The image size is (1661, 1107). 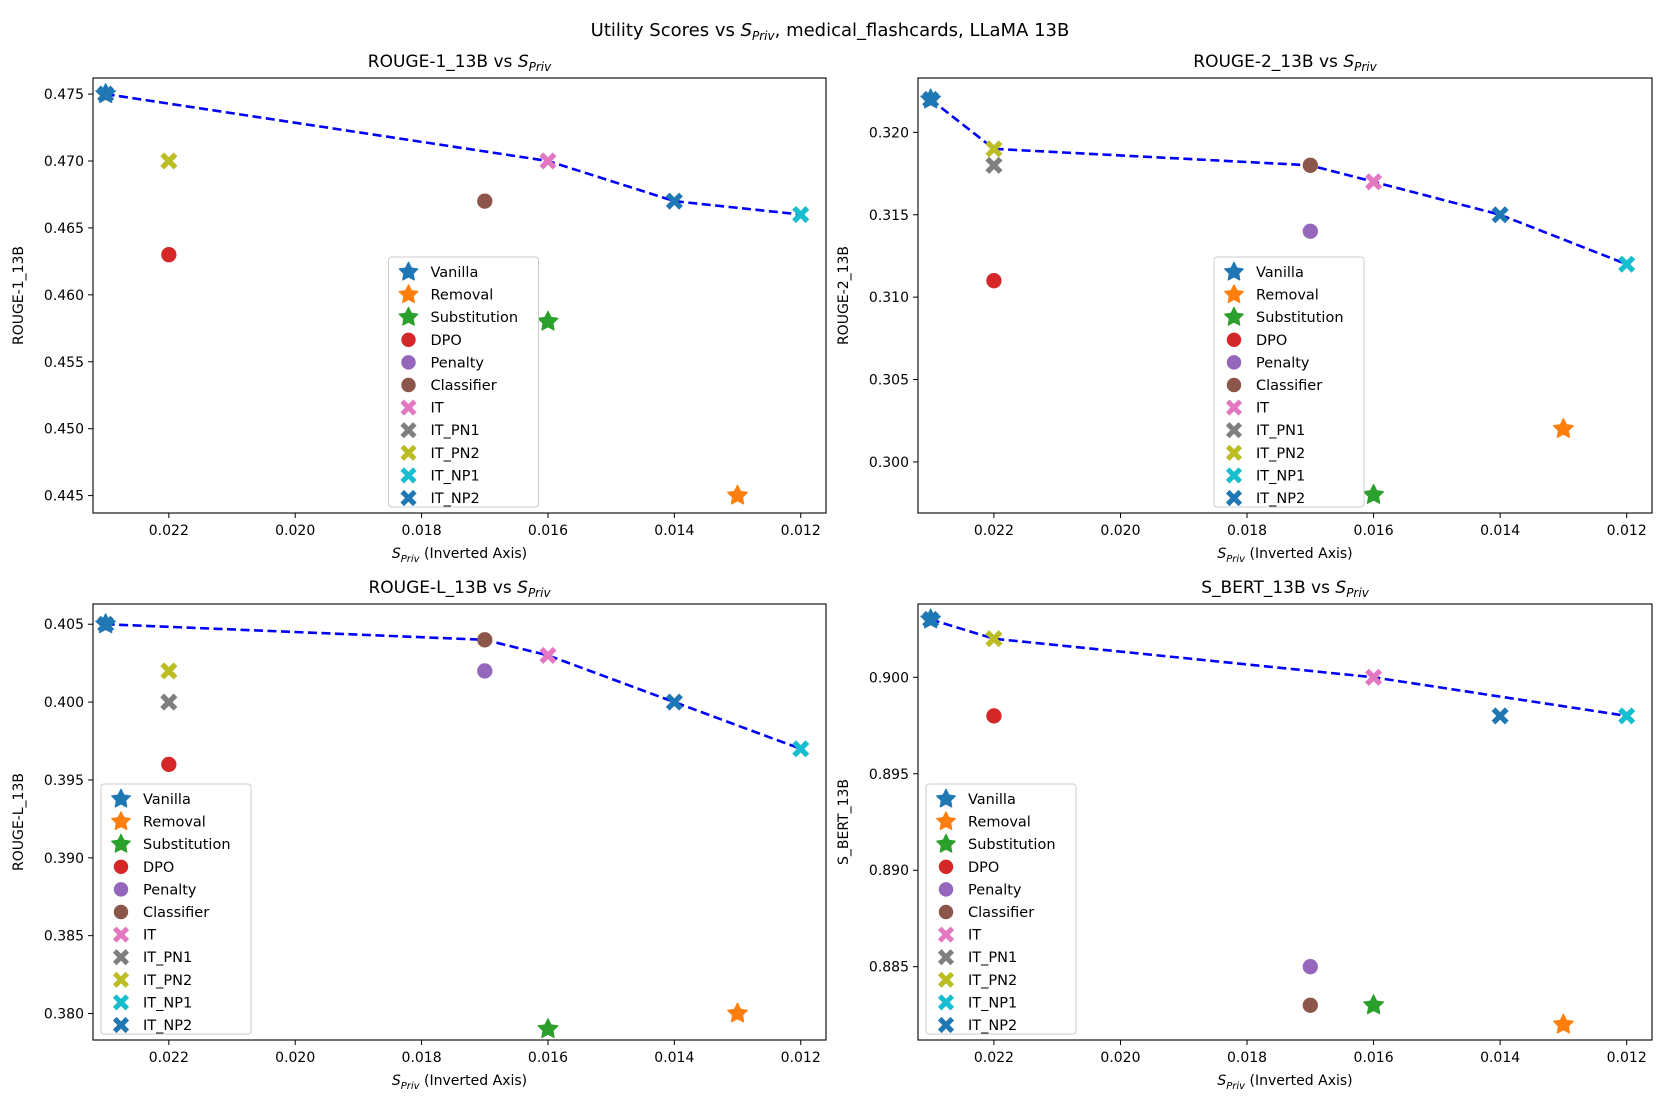 What do you see at coordinates (1310, 231) in the screenshot?
I see `point-penalty` at bounding box center [1310, 231].